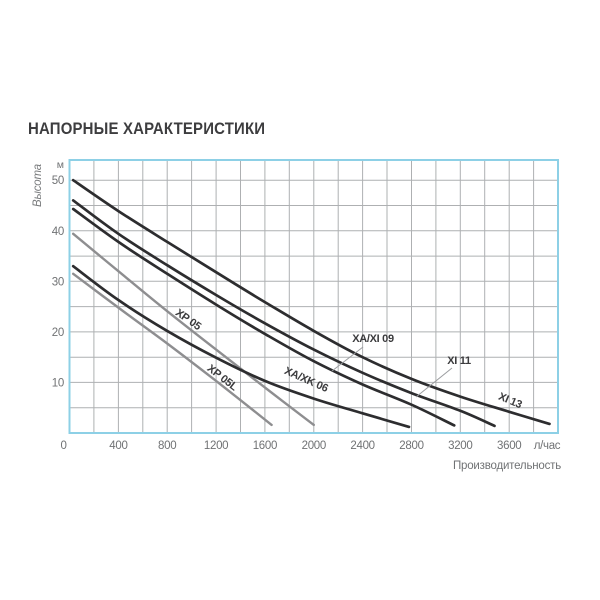  What do you see at coordinates (167, 446) in the screenshot?
I see `x-tick-label: 800` at bounding box center [167, 446].